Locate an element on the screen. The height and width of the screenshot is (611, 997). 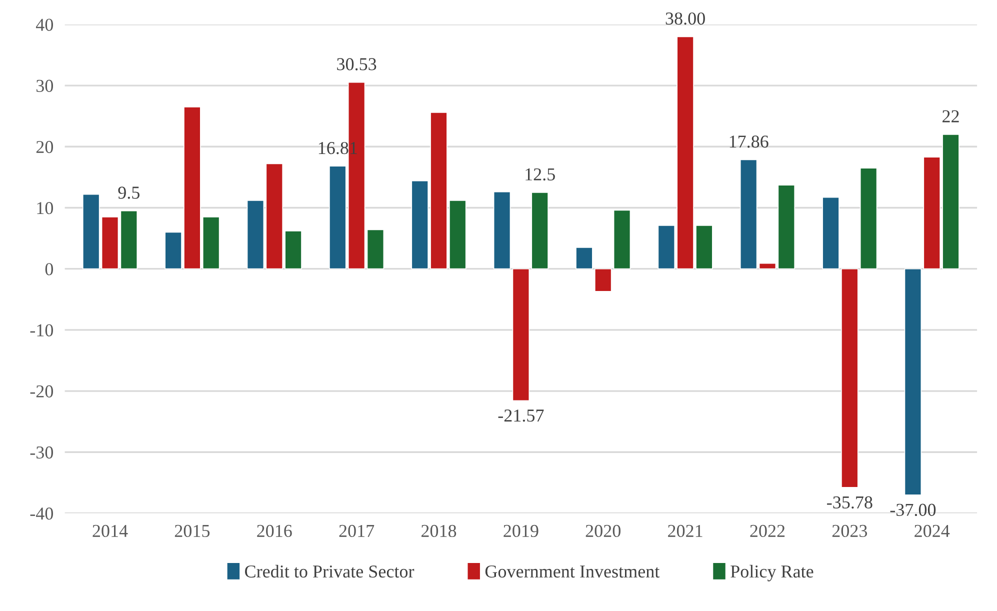
x-tick-label: 2023 is located at coordinates (850, 531).